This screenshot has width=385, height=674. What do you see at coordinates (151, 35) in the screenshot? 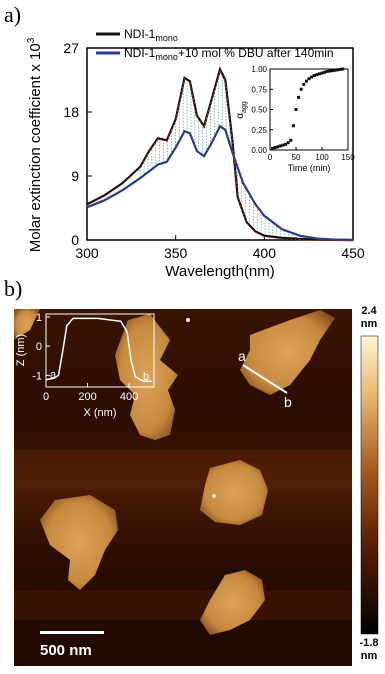
I see `legend-label-1: NDI-1mono` at bounding box center [151, 35].